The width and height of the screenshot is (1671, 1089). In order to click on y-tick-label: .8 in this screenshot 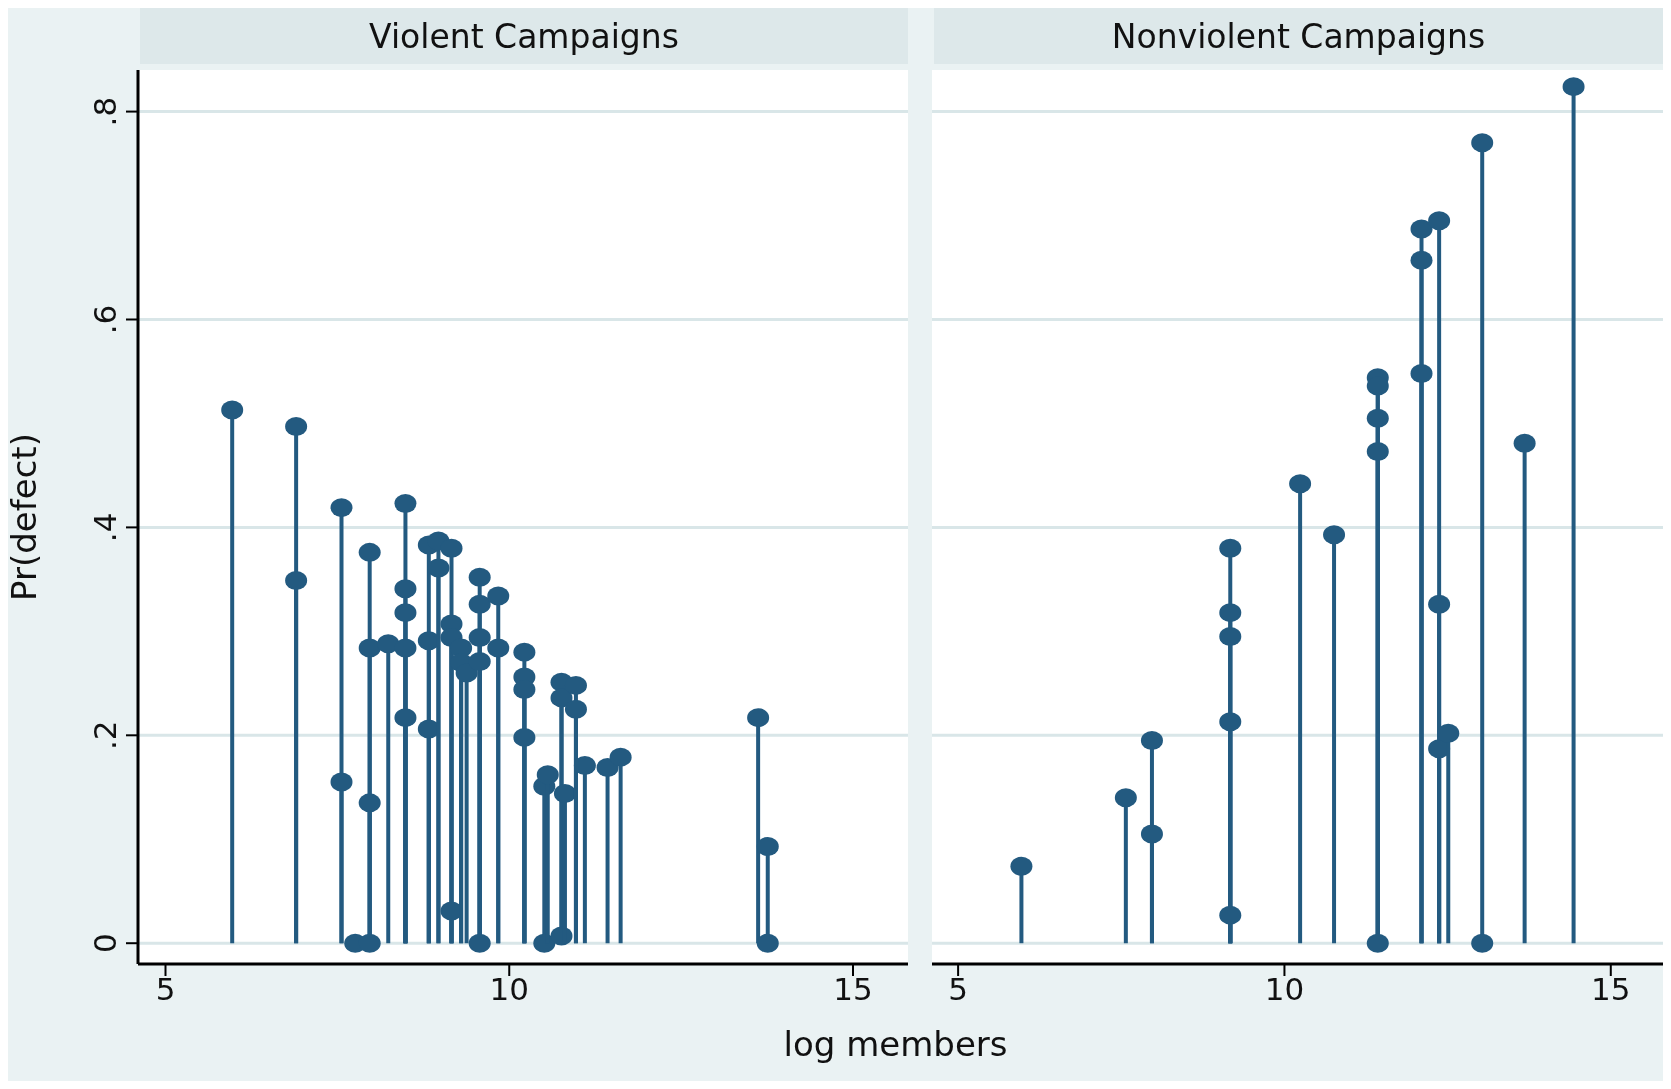, I will do `click(105, 111)`.